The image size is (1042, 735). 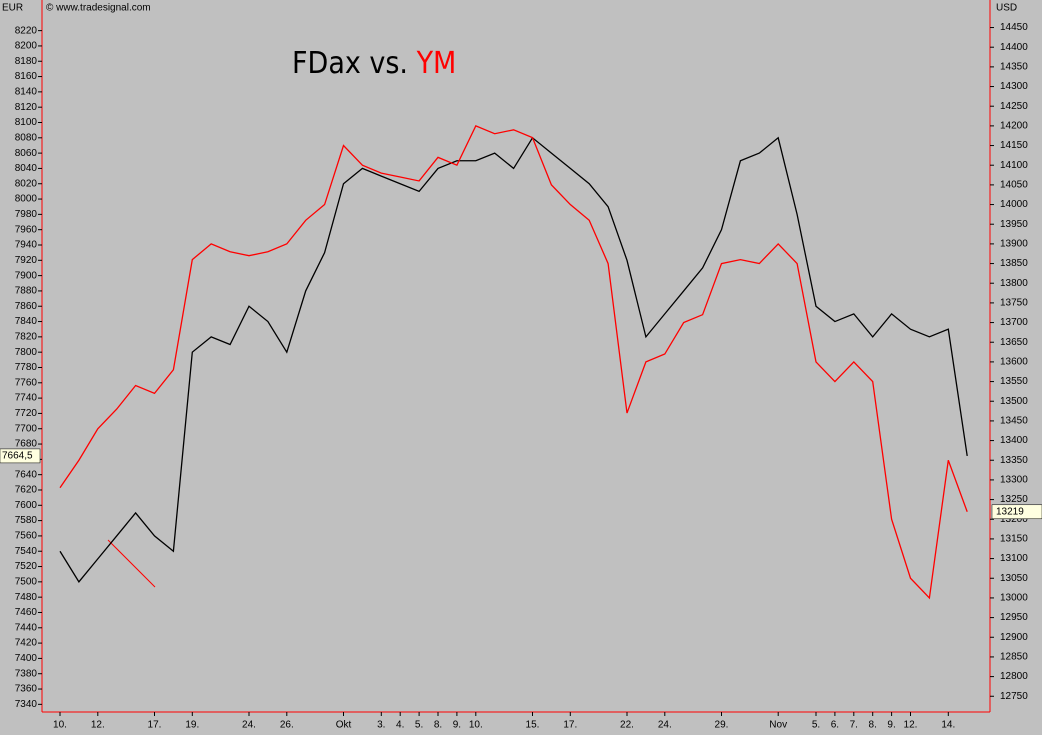 What do you see at coordinates (26, 413) in the screenshot?
I see `y-tick-label: 7720` at bounding box center [26, 413].